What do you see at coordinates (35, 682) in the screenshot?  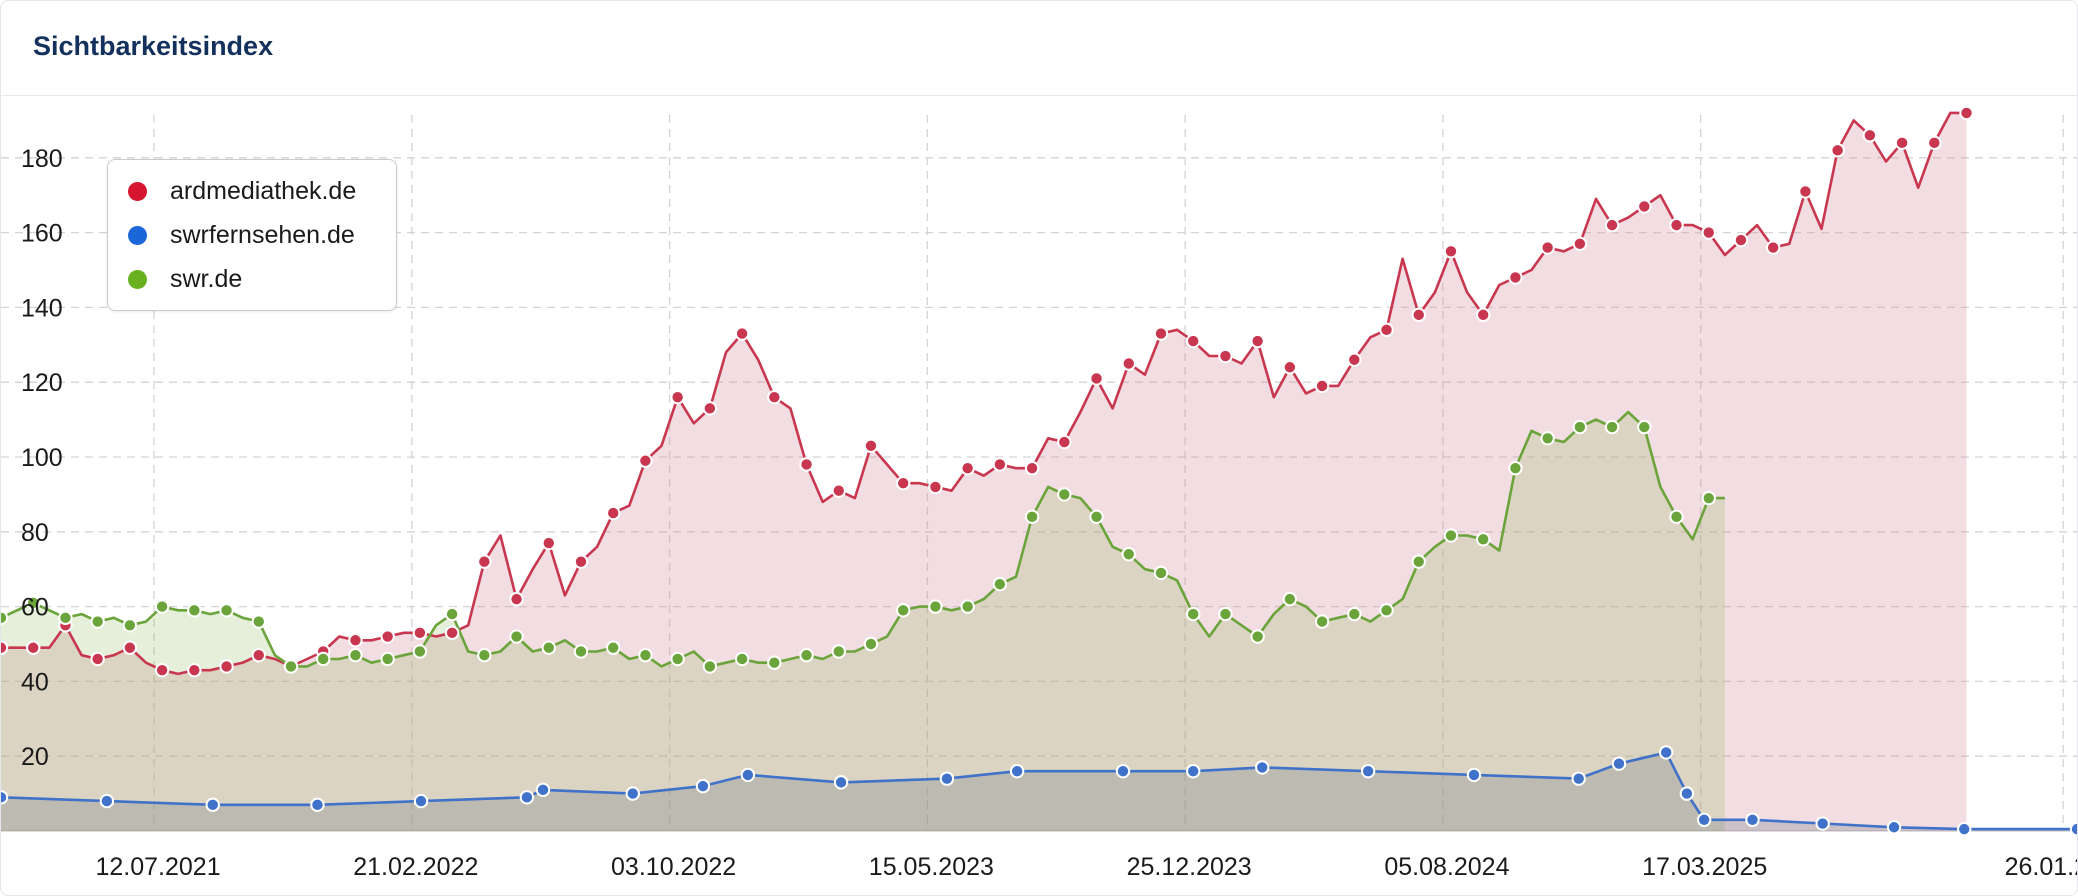 I see `y-tick-label: 40` at bounding box center [35, 682].